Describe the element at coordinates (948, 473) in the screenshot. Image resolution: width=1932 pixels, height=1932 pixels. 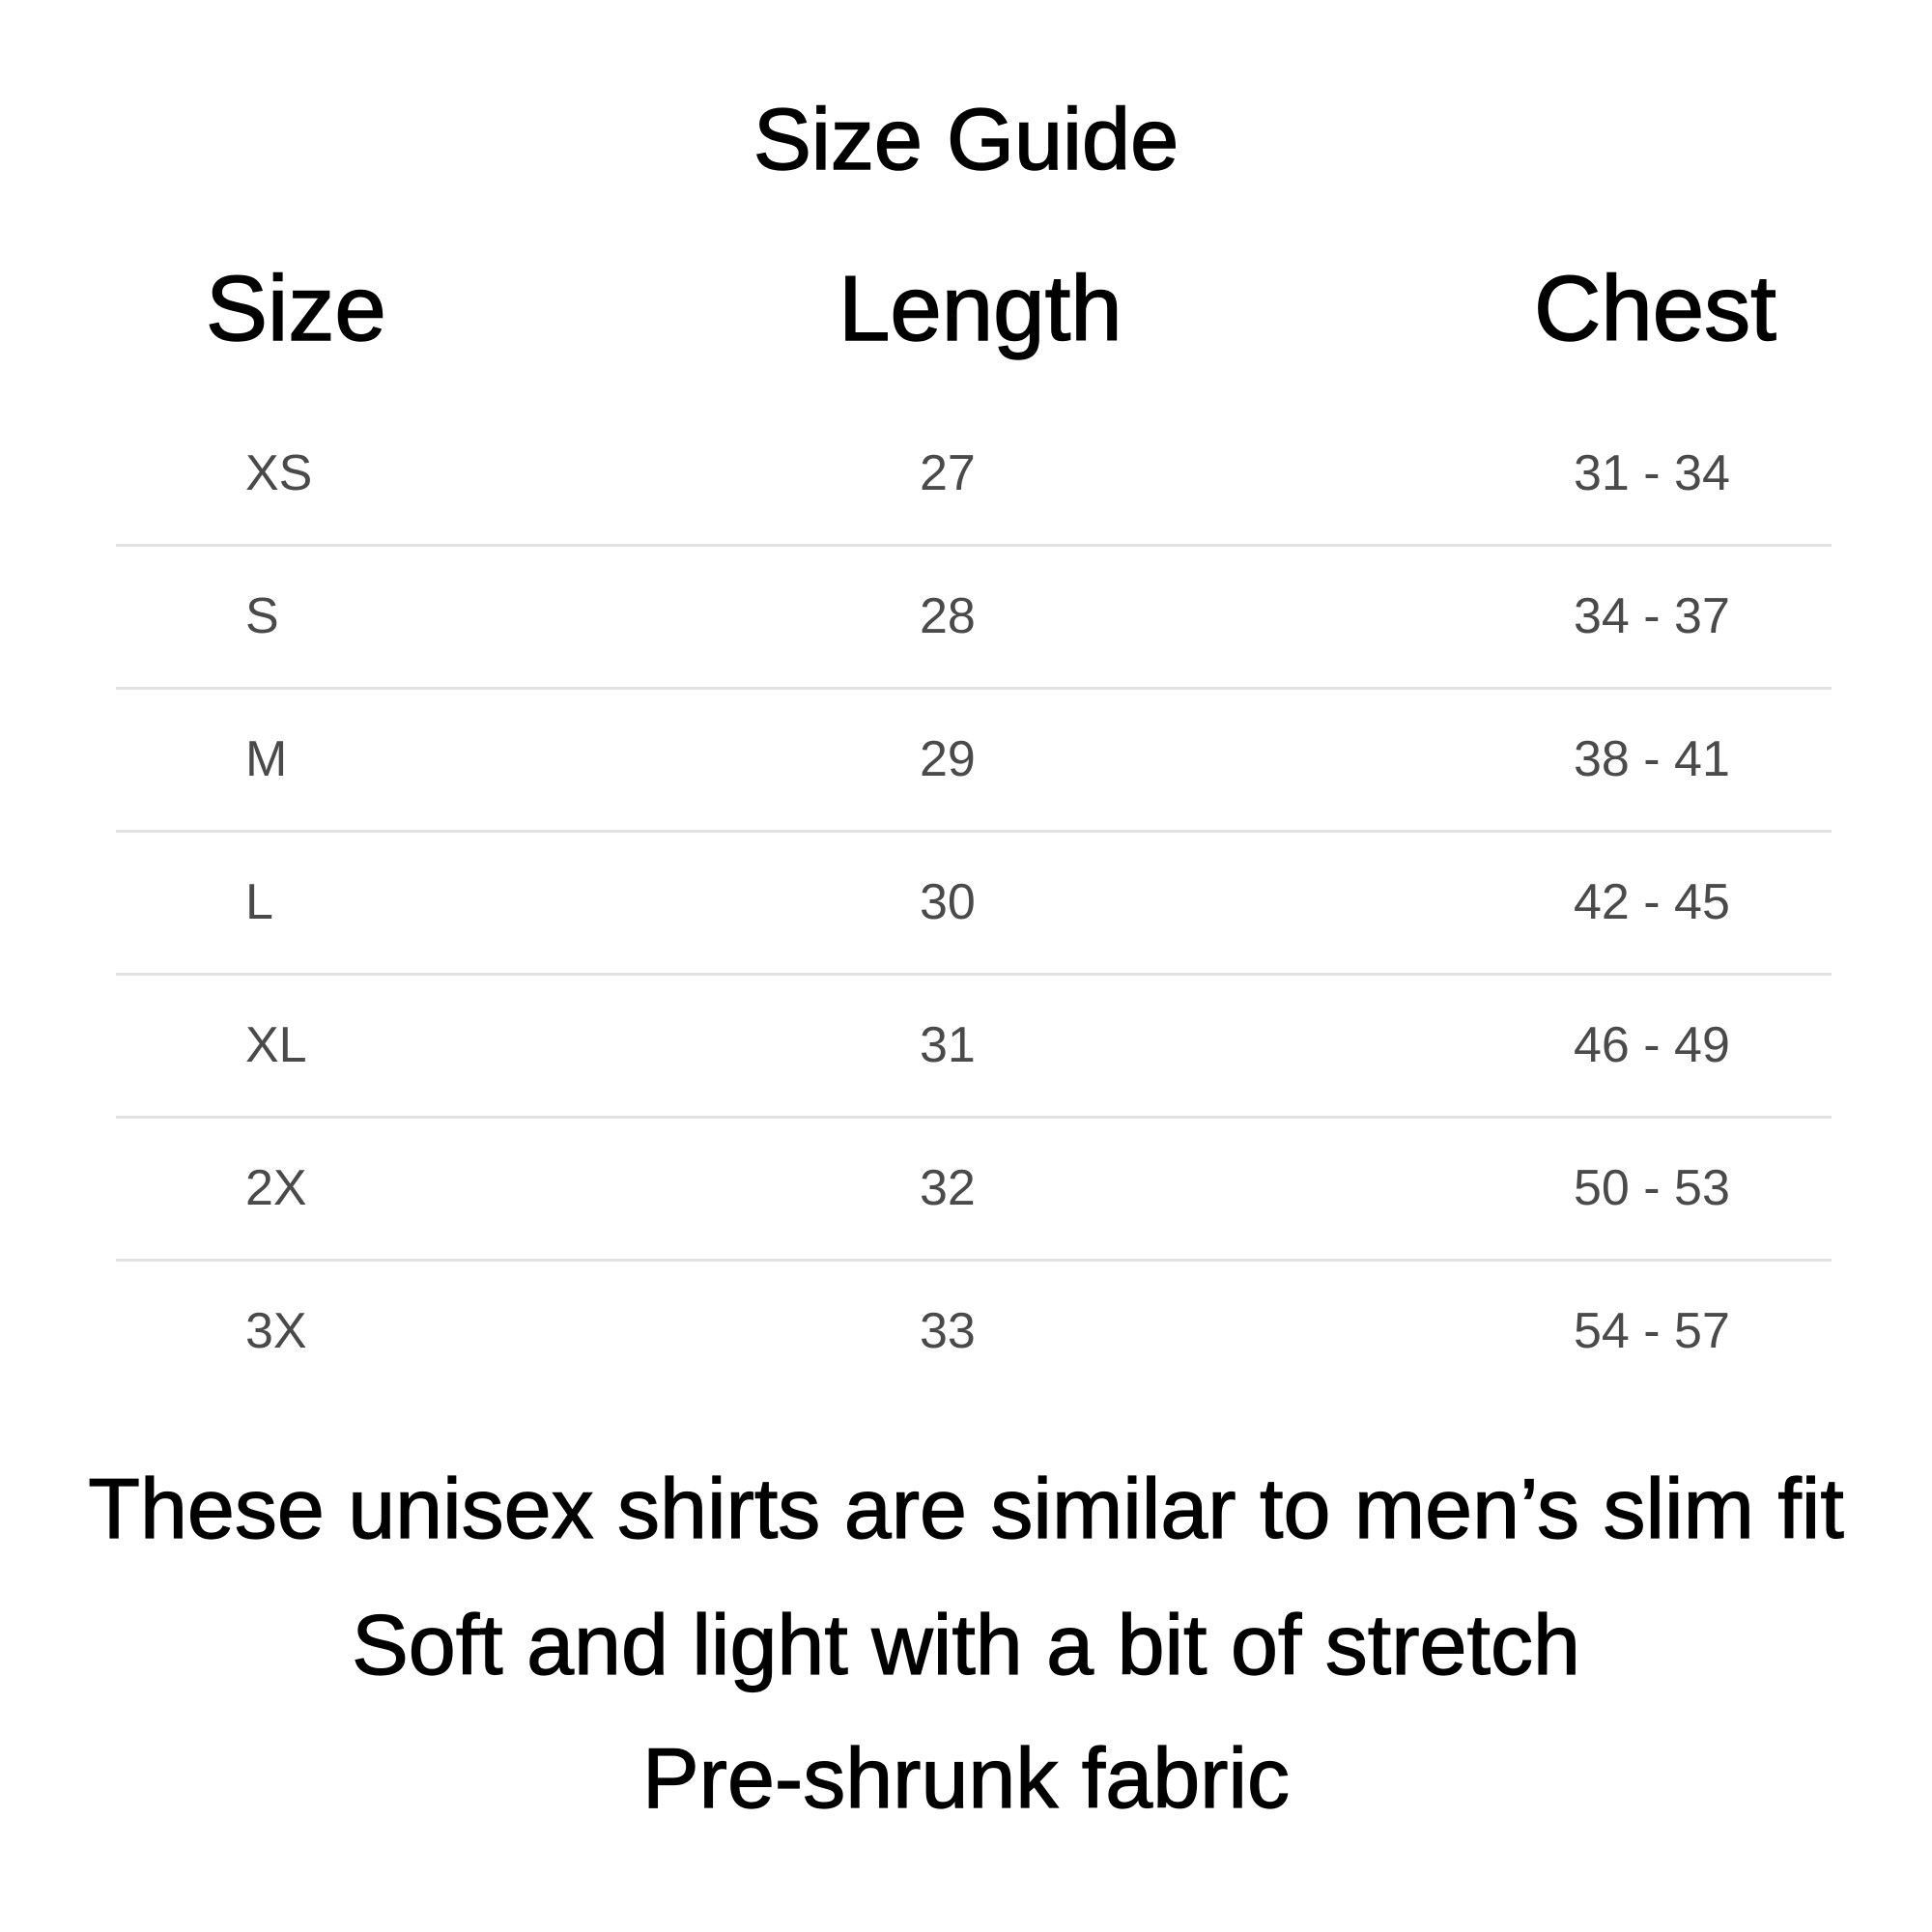
I see `cell-length: 27` at that location.